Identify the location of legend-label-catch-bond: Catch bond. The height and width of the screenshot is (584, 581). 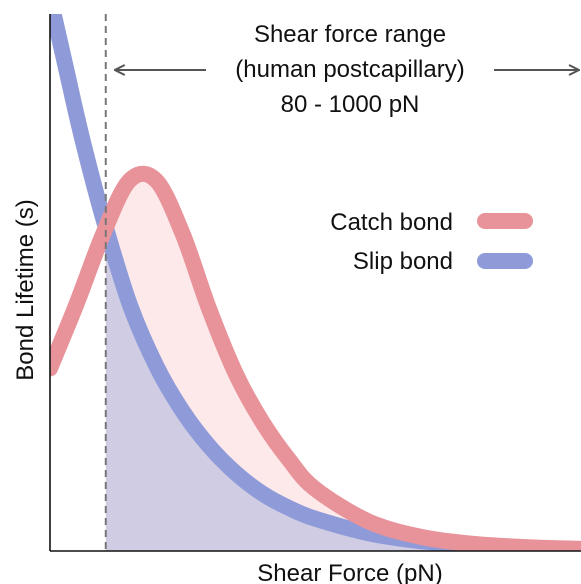
(391, 222).